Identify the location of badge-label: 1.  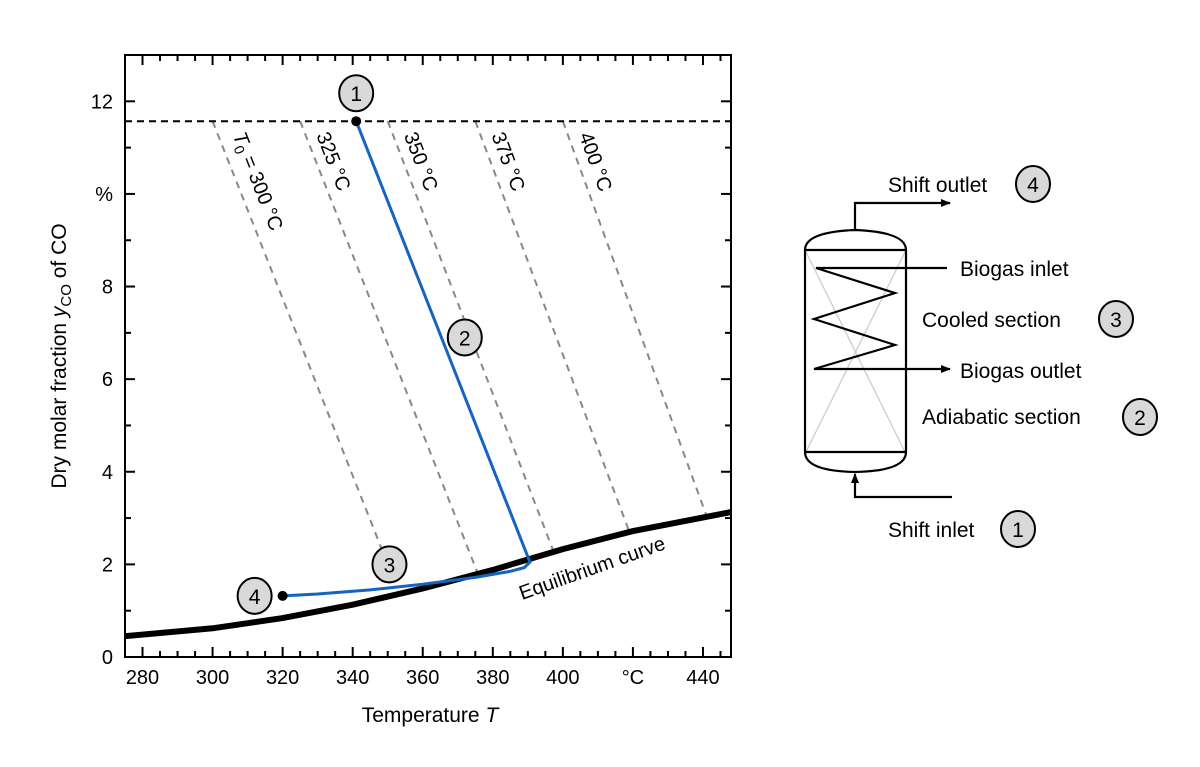
(1018, 530).